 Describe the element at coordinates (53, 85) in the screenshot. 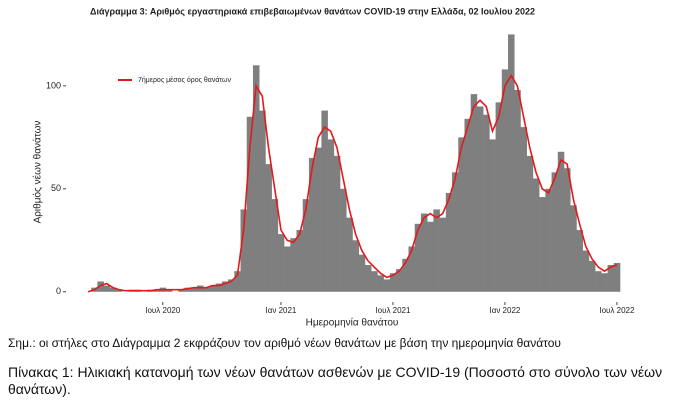

I see `y-tick-label: 100` at that location.